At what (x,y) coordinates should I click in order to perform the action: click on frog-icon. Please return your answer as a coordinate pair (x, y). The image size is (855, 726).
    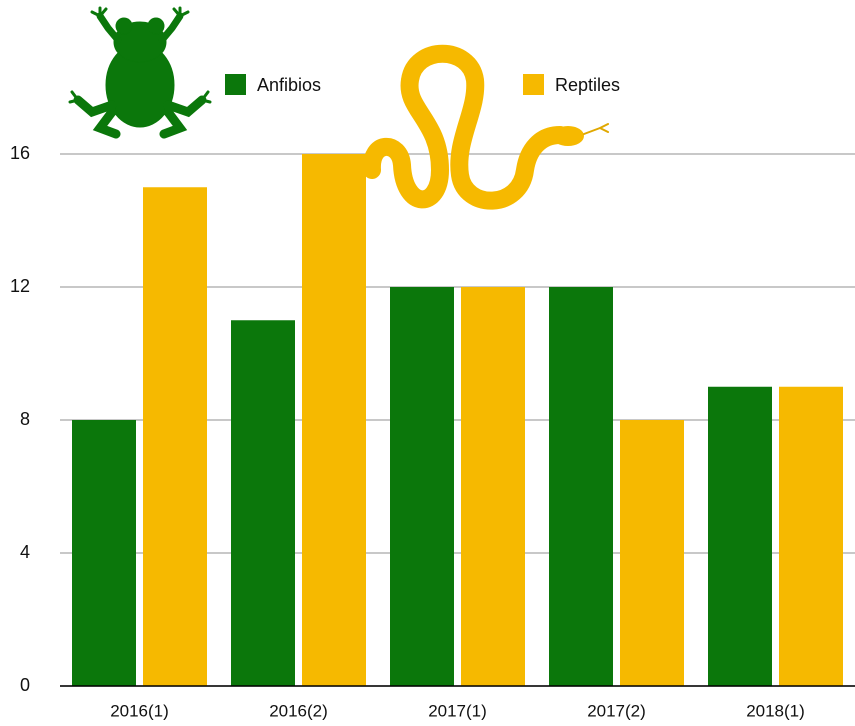
    Looking at the image, I should click on (140, 72).